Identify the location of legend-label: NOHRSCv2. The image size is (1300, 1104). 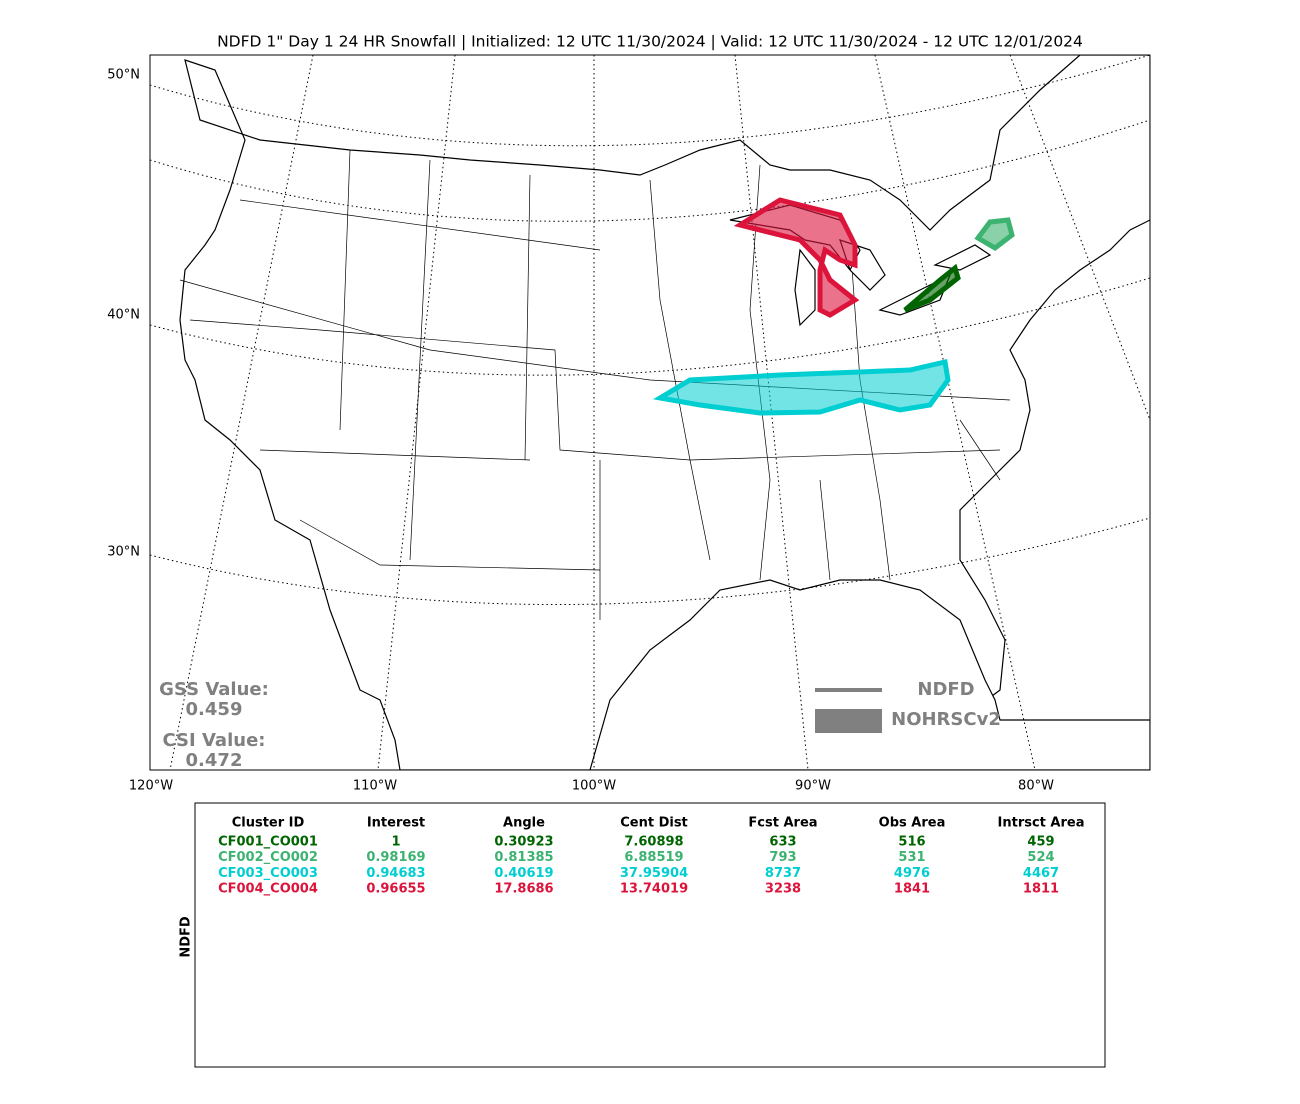
(946, 719).